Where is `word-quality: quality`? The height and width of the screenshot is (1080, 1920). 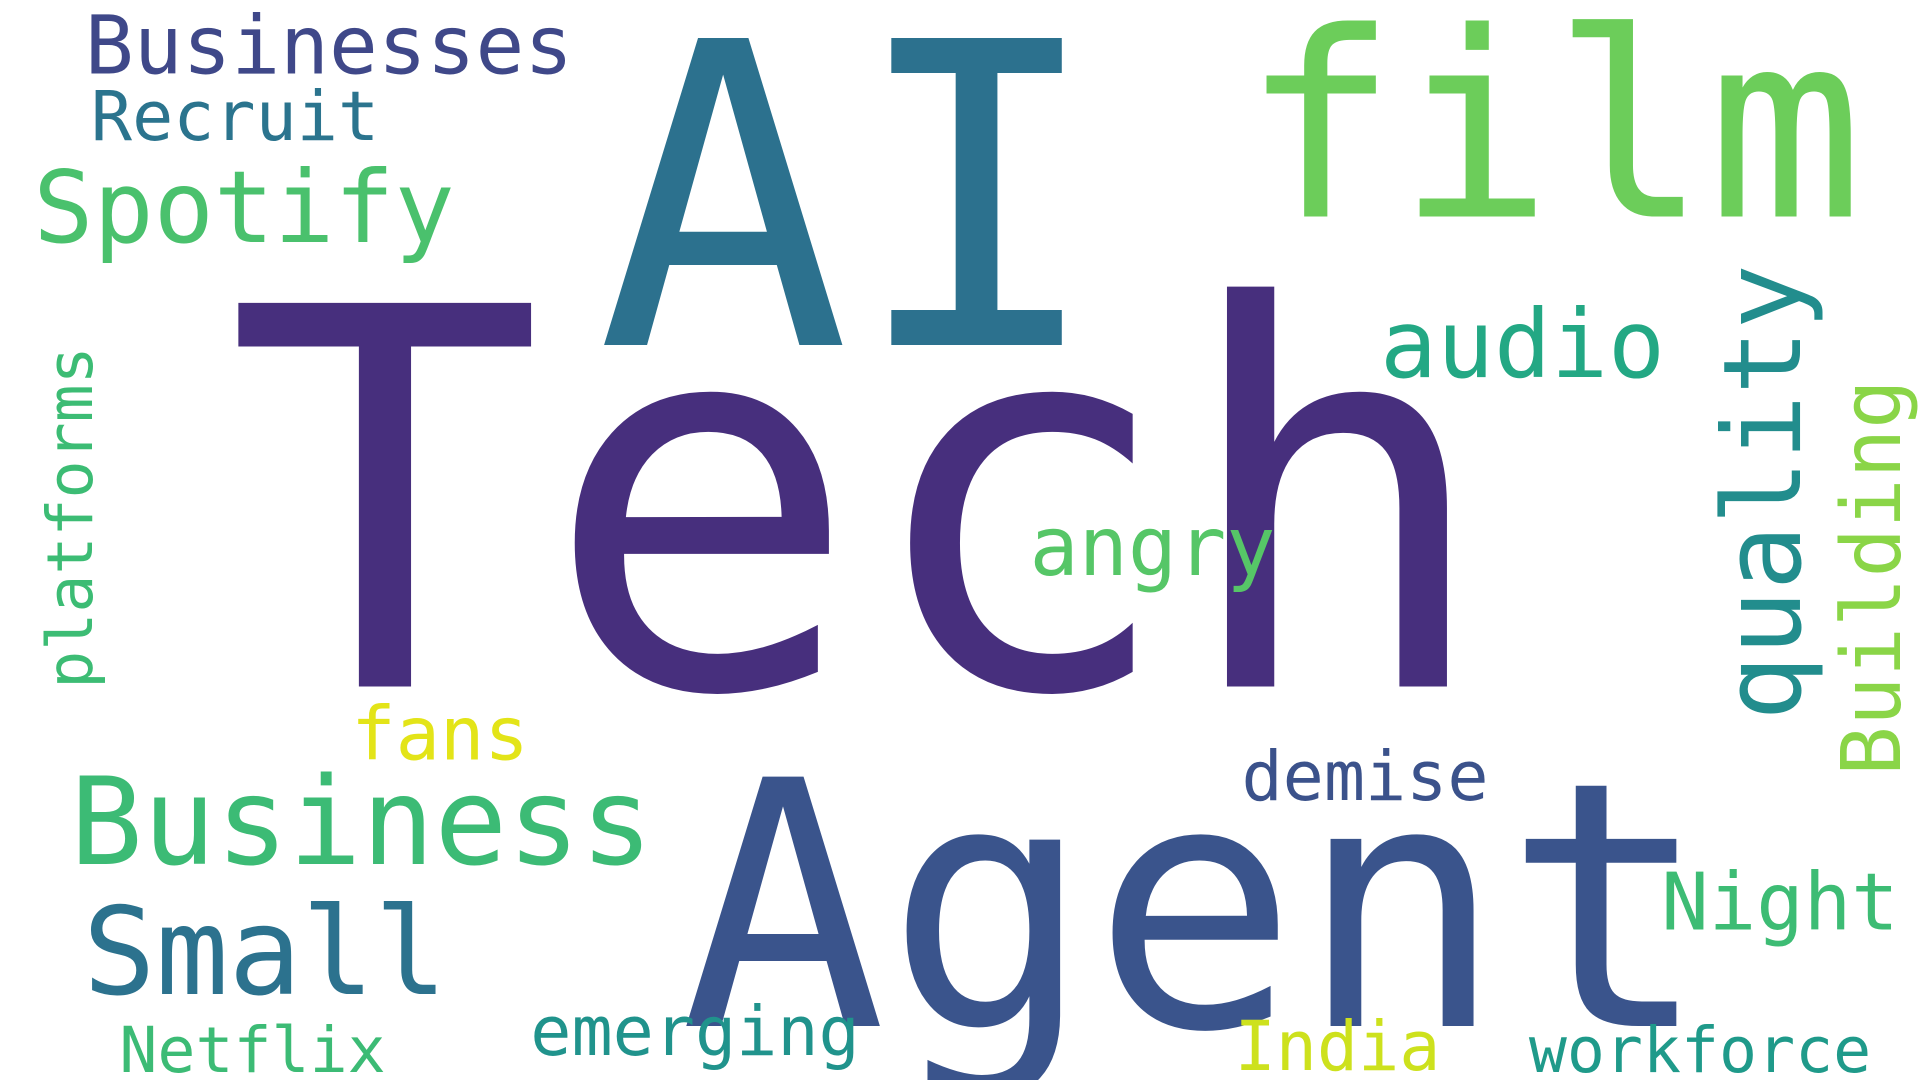
word-quality: quality is located at coordinates (1762, 492).